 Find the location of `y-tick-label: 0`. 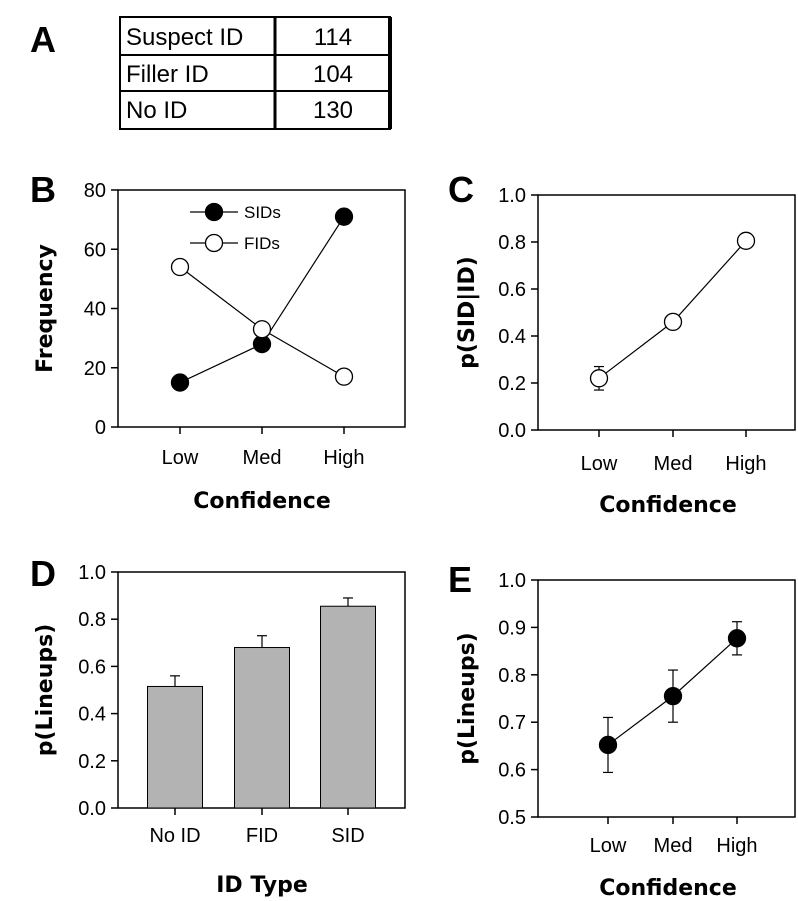

y-tick-label: 0 is located at coordinates (100, 428).